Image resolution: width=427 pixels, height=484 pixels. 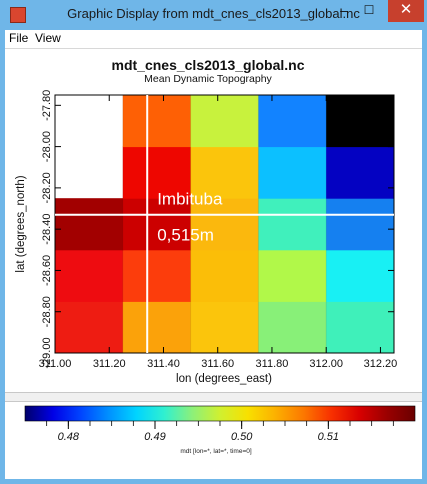 I want to click on y-tick-label: -29.00, so click(x=47, y=352).